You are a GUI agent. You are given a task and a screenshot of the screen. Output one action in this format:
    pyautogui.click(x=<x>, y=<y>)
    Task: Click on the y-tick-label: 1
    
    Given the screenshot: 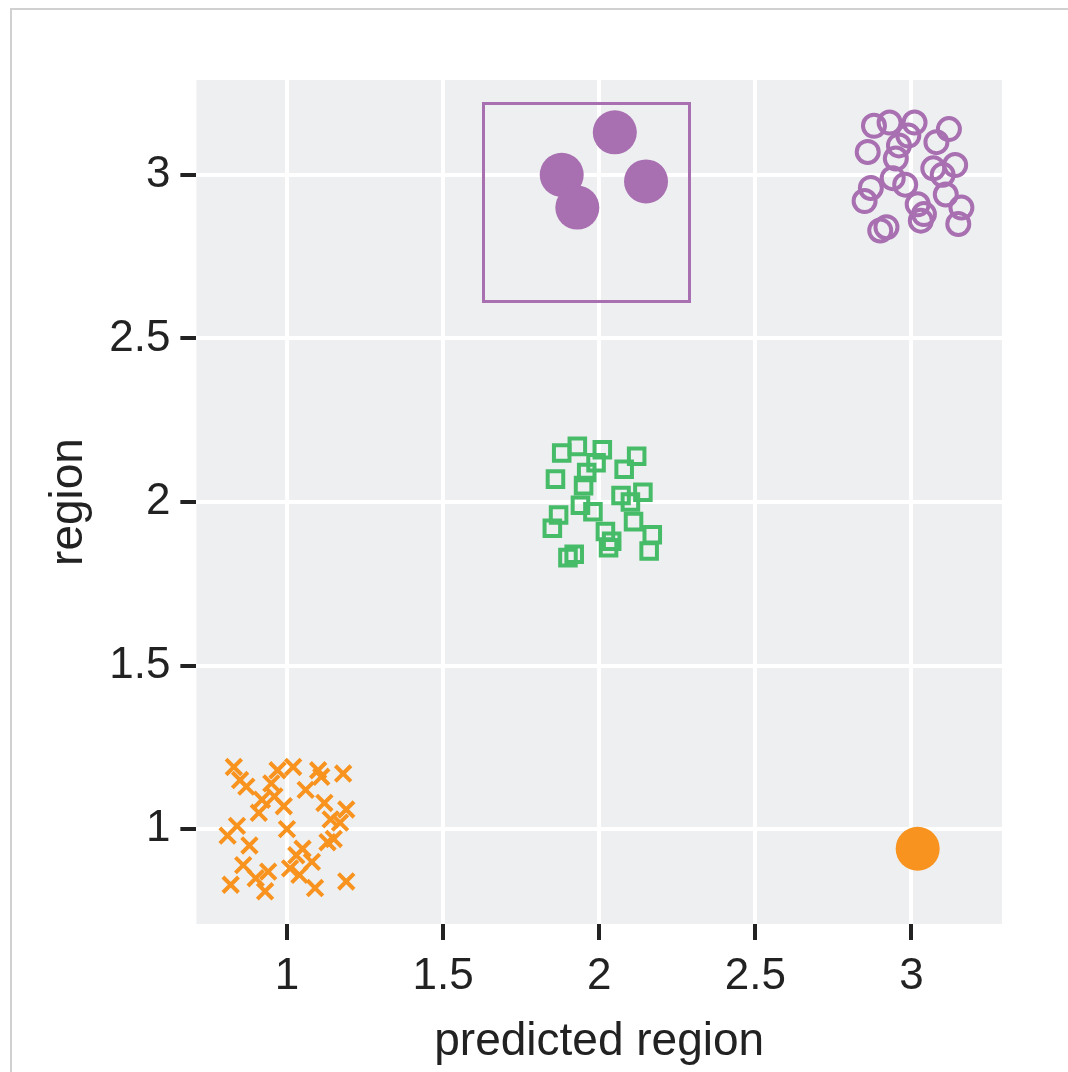 What is the action you would take?
    pyautogui.click(x=158, y=826)
    